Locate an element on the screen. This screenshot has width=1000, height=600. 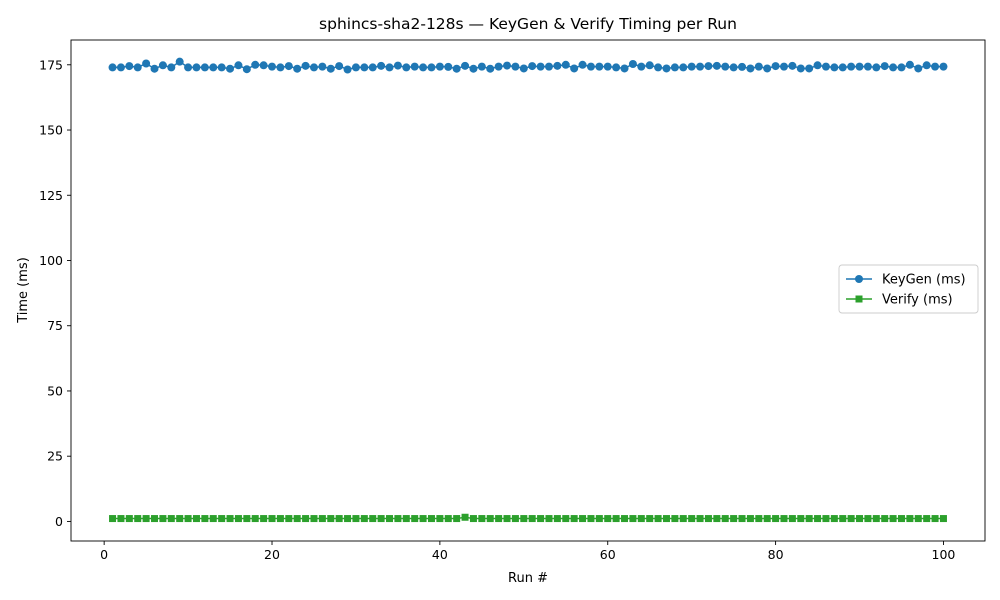
legend-keygen-marker is located at coordinates (859, 279).